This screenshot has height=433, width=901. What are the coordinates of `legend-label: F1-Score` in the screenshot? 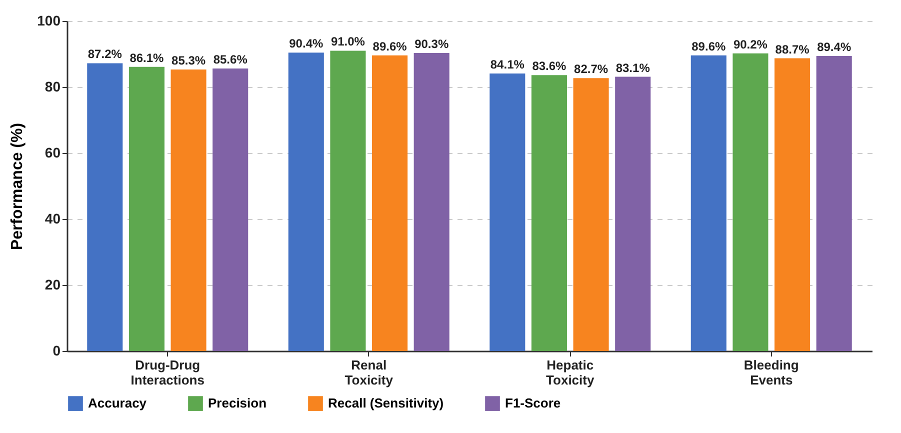 It's located at (533, 403).